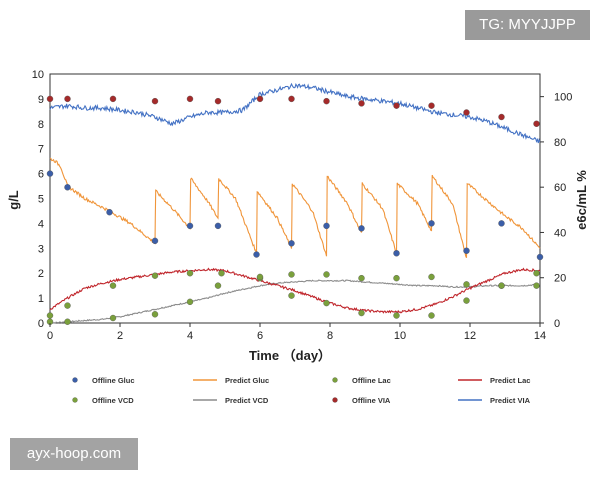  I want to click on legend-label: Predict VCD, so click(247, 400).